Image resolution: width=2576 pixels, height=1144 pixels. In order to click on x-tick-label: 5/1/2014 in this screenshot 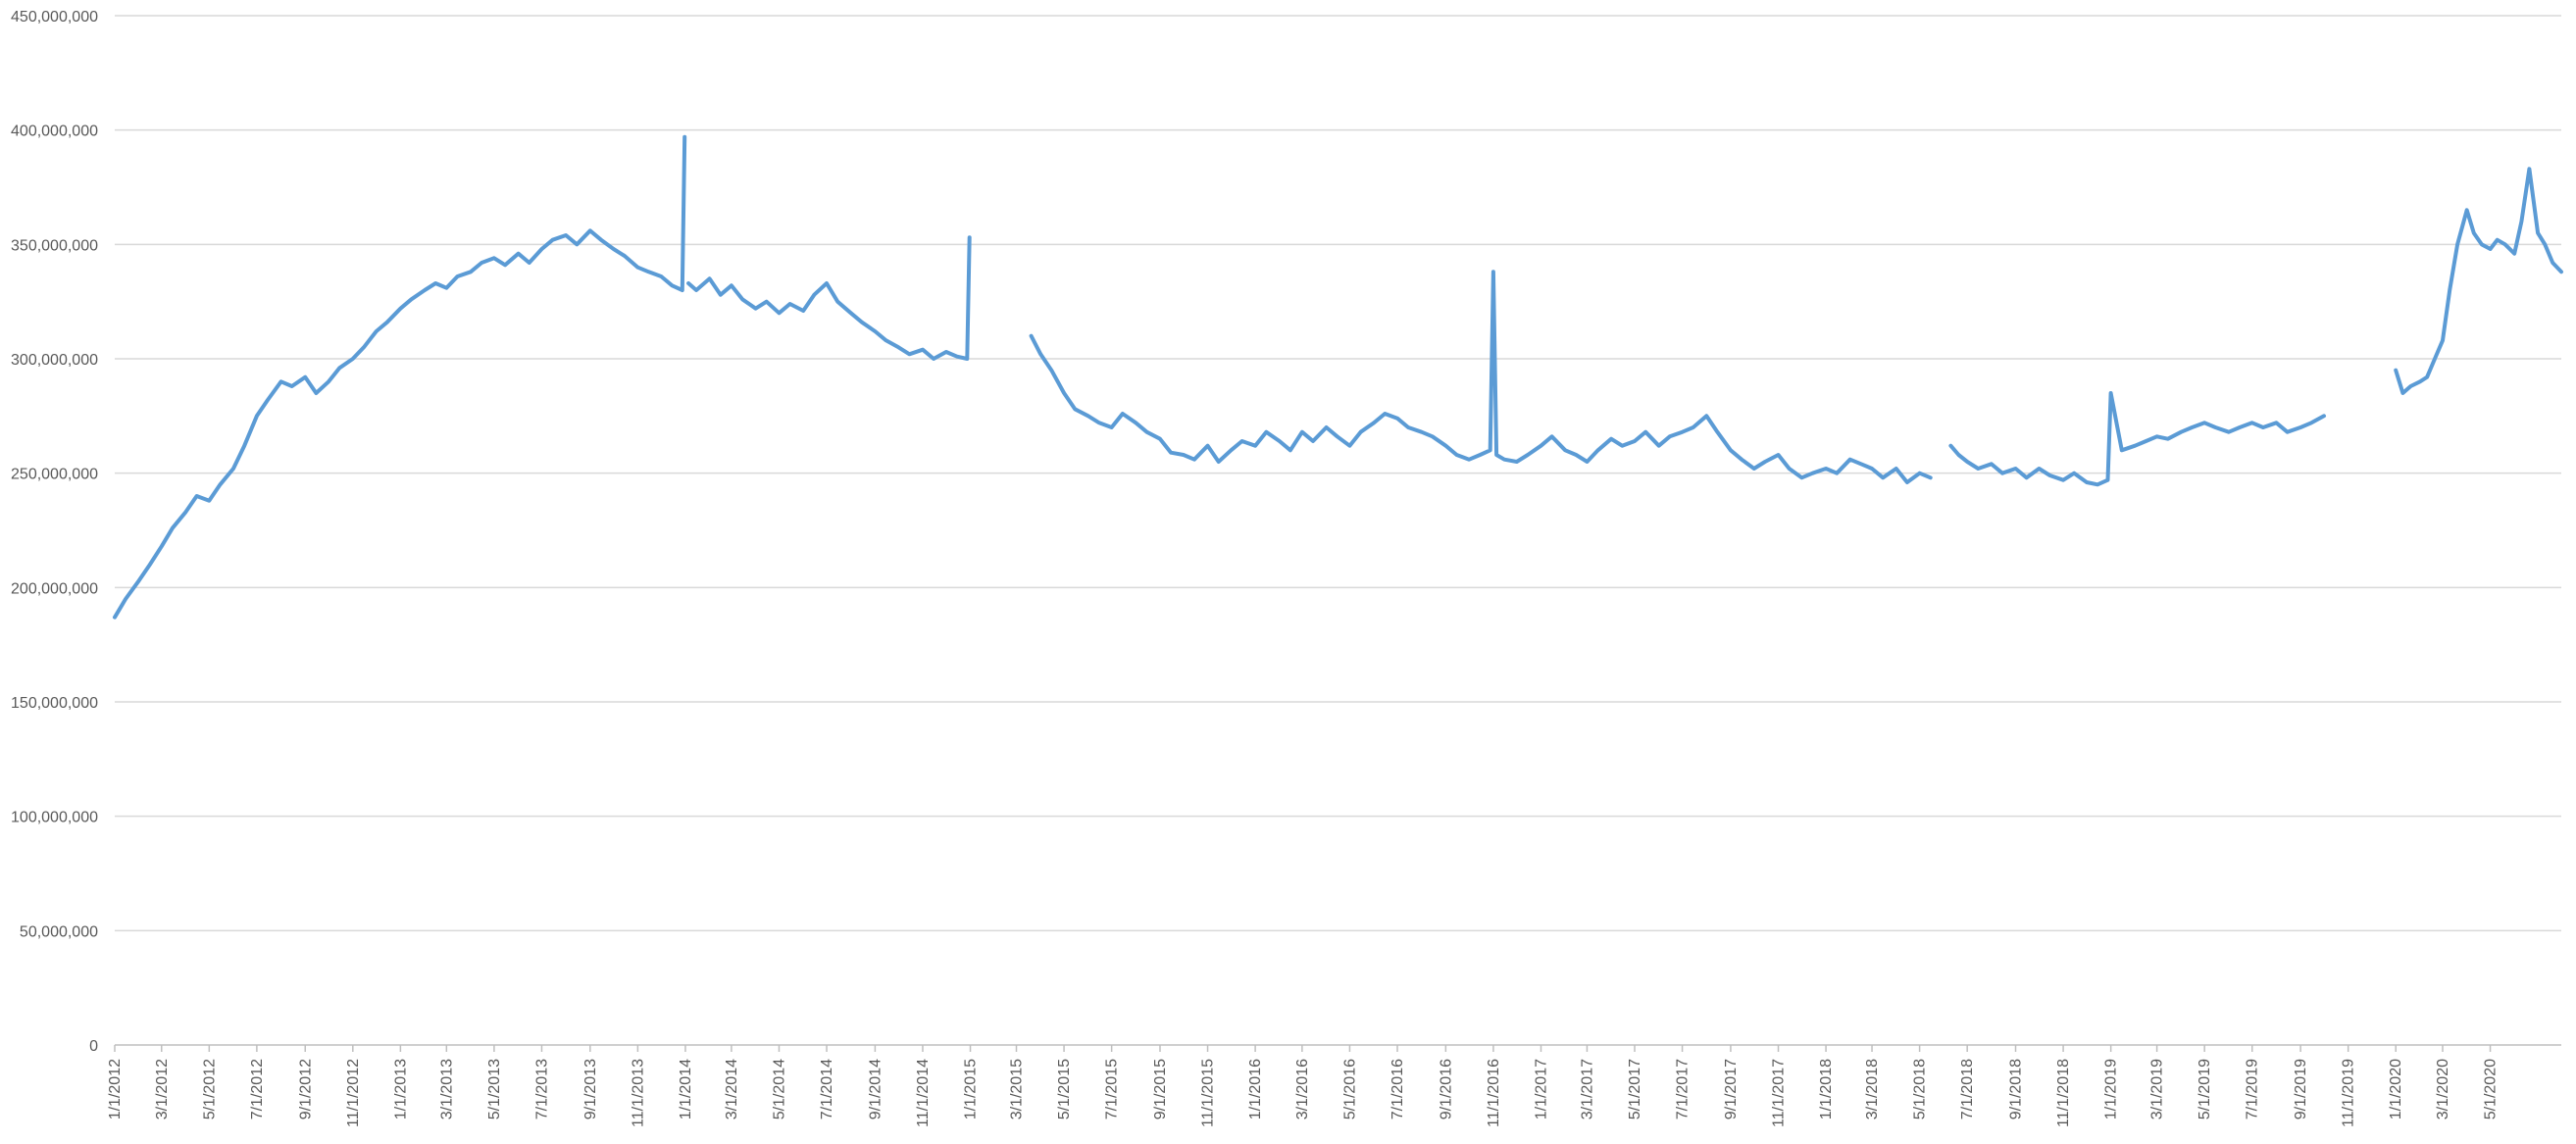, I will do `click(779, 1089)`.